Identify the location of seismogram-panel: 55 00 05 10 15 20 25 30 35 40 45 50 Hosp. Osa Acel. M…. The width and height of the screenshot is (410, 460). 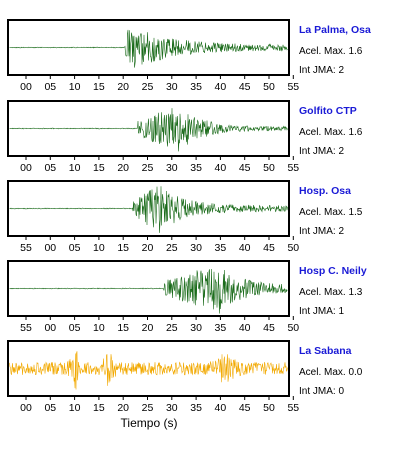
(185, 217).